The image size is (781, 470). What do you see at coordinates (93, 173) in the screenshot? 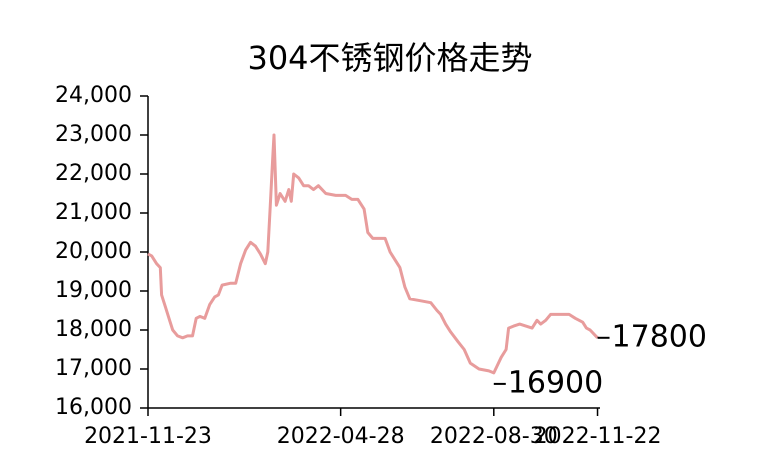
I see `y-tick-label: 22,000` at bounding box center [93, 173].